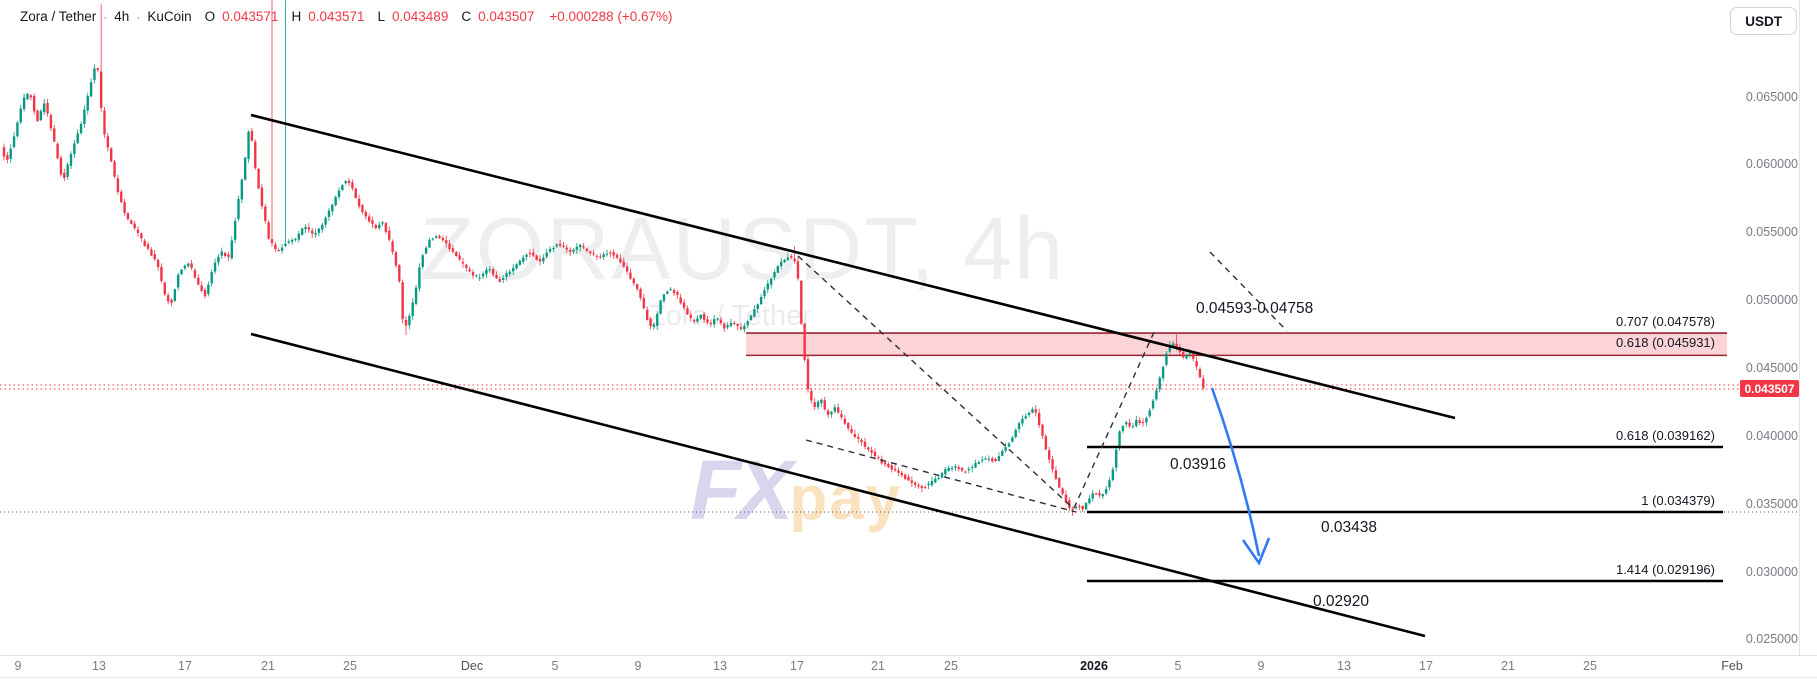 This screenshot has height=688, width=1817. Describe the element at coordinates (350, 666) in the screenshot. I see `time-axis-label: 25` at that location.